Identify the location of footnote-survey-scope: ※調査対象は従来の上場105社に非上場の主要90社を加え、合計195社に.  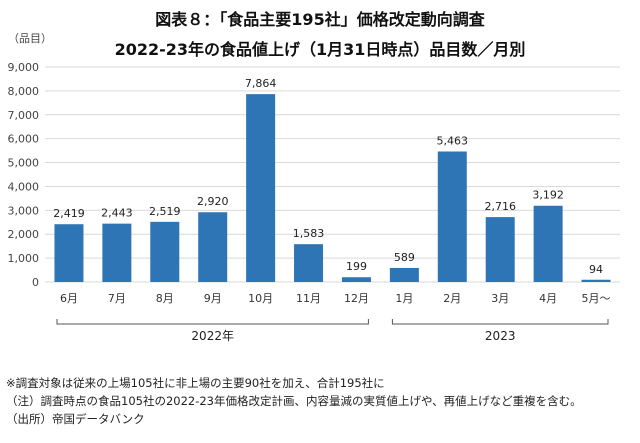
(195, 383).